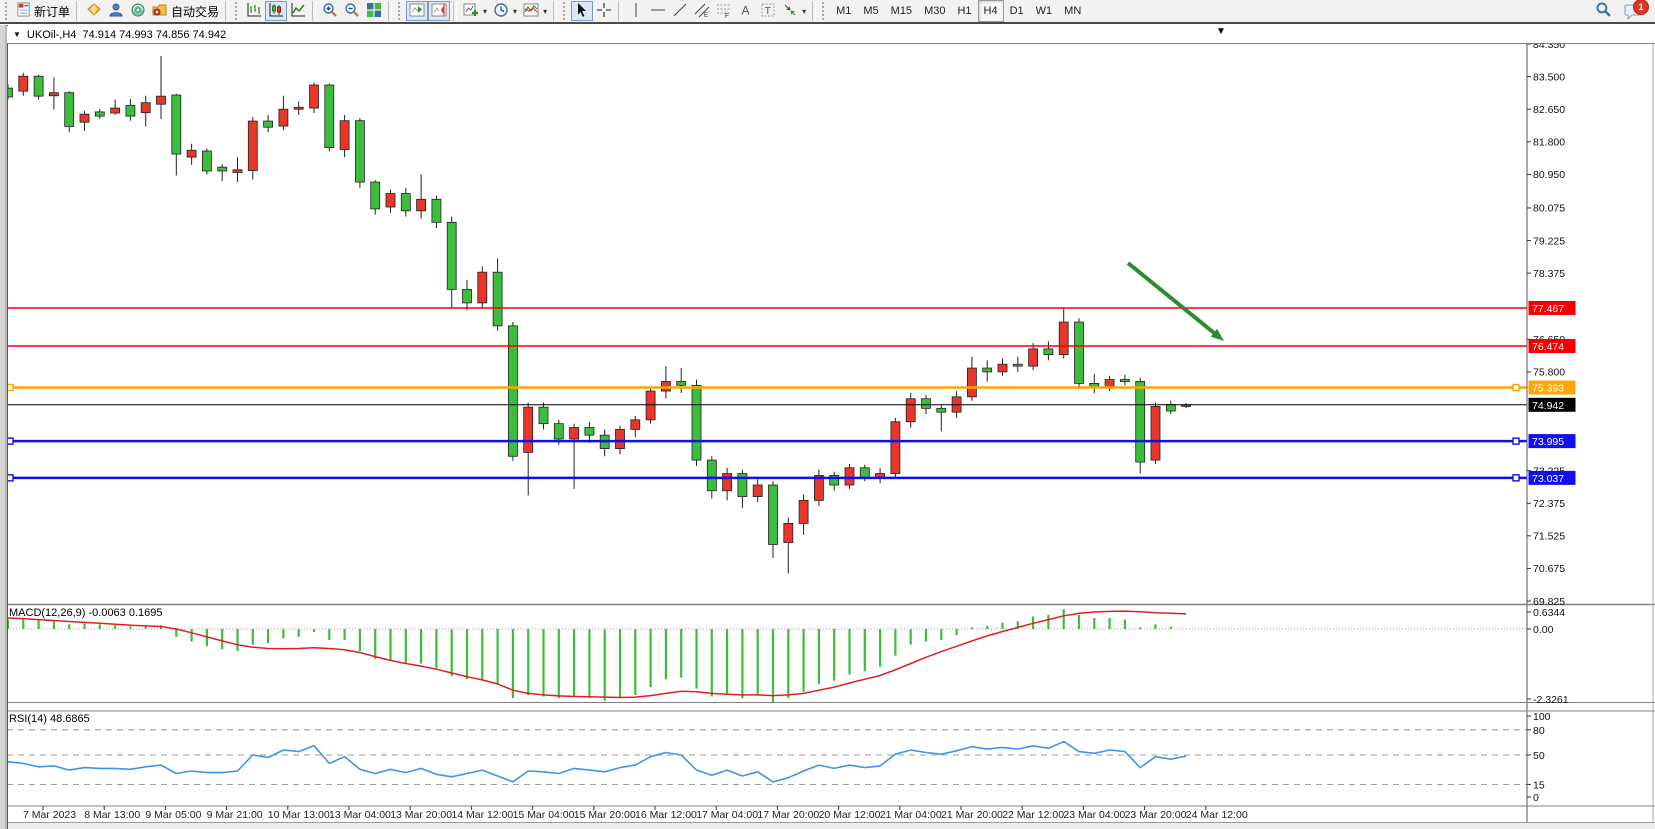  I want to click on vertical-line-tool-button, so click(636, 11).